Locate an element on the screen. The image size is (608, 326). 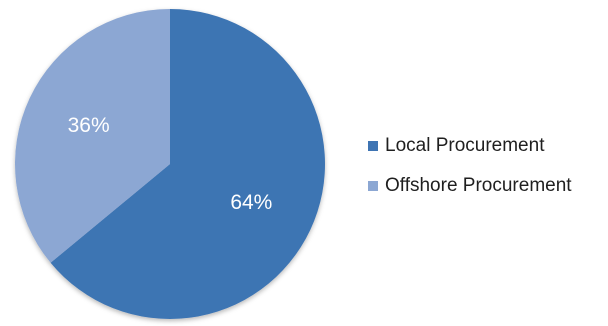
legend-item-offshore-procurement: Offshore Procurement is located at coordinates (470, 186).